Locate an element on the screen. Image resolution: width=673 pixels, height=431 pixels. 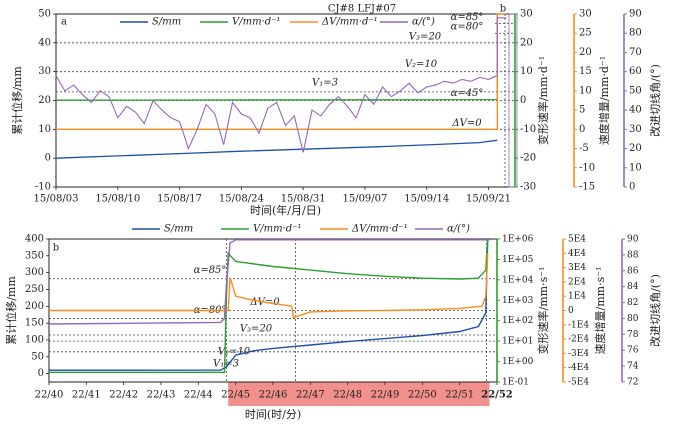
panel-a-axis-V-tick-label-3: 0 is located at coordinates (523, 100).